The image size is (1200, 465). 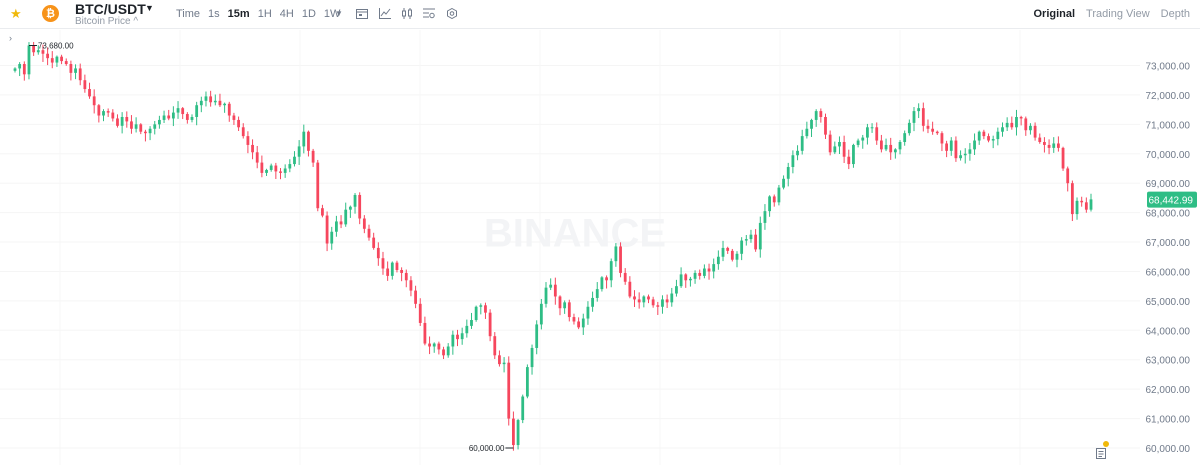 What do you see at coordinates (1175, 14) in the screenshot?
I see `tab-depth: Depth` at bounding box center [1175, 14].